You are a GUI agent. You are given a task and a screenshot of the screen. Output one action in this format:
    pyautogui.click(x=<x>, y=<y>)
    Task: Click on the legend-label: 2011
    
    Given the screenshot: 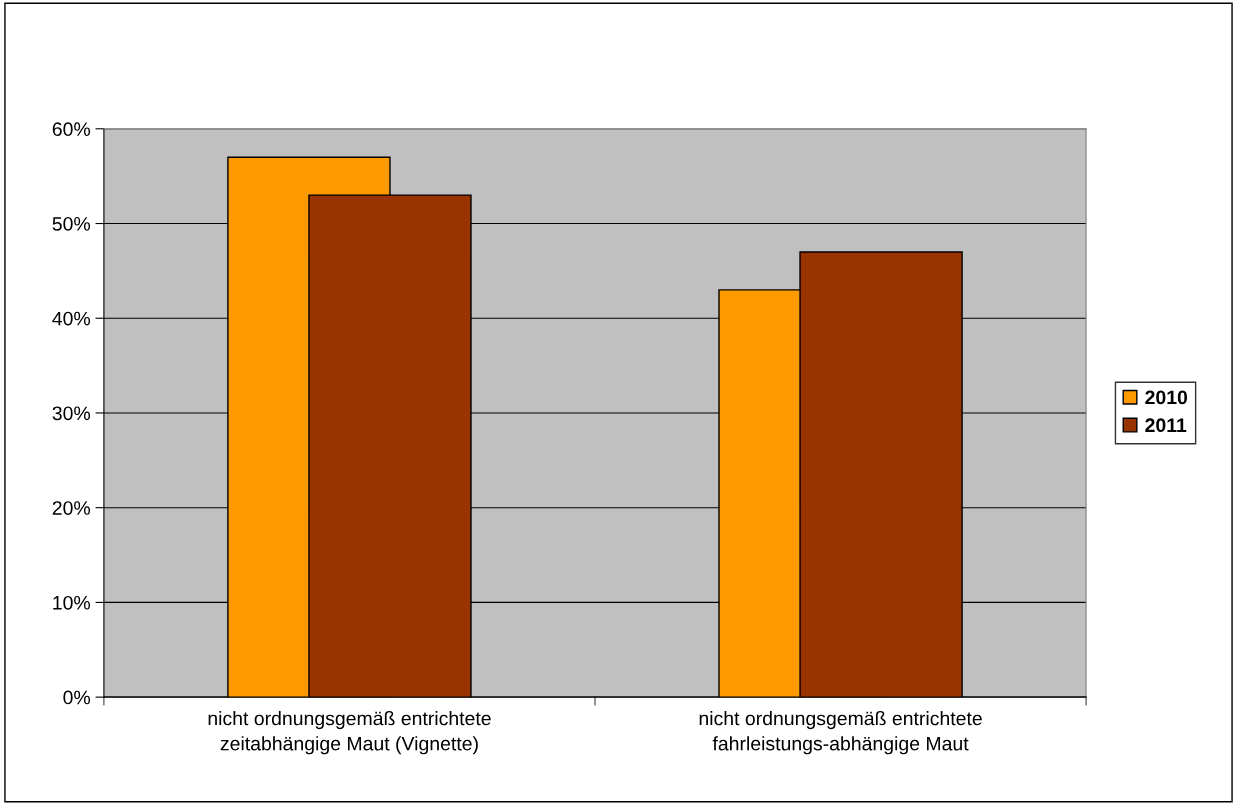 What is the action you would take?
    pyautogui.click(x=1166, y=425)
    